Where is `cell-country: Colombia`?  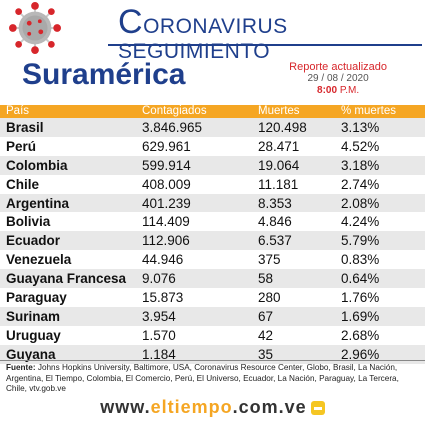 cell-country: Colombia is located at coordinates (37, 165).